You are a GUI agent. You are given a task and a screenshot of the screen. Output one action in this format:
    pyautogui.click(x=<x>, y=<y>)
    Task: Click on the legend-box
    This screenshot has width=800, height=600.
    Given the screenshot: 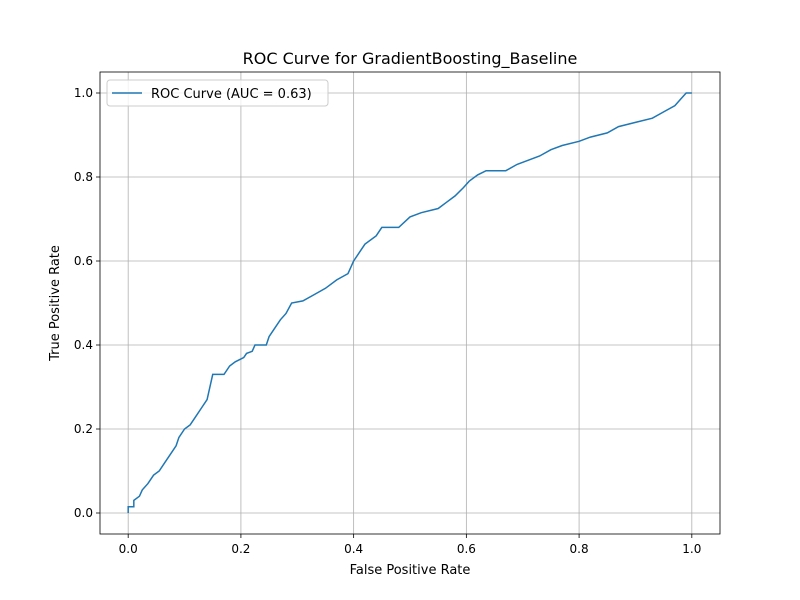 What is the action you would take?
    pyautogui.click(x=217, y=93)
    